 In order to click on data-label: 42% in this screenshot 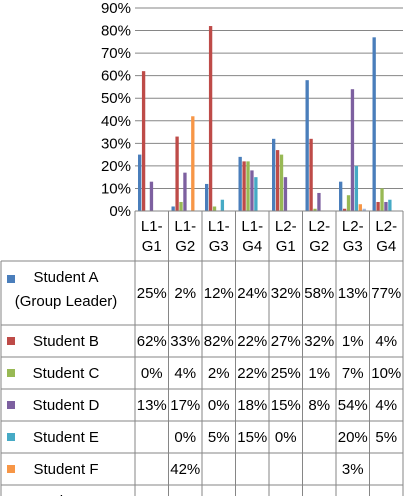, I will do `click(185, 469)`.